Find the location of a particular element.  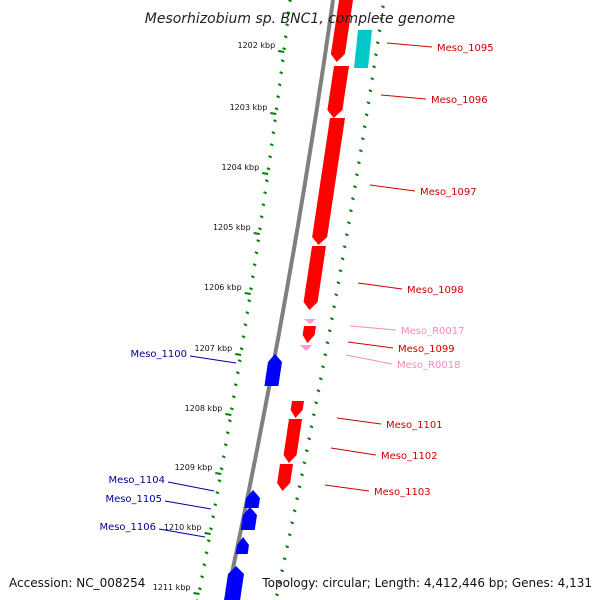

gene-label: Meso_1106 is located at coordinates (127, 527).